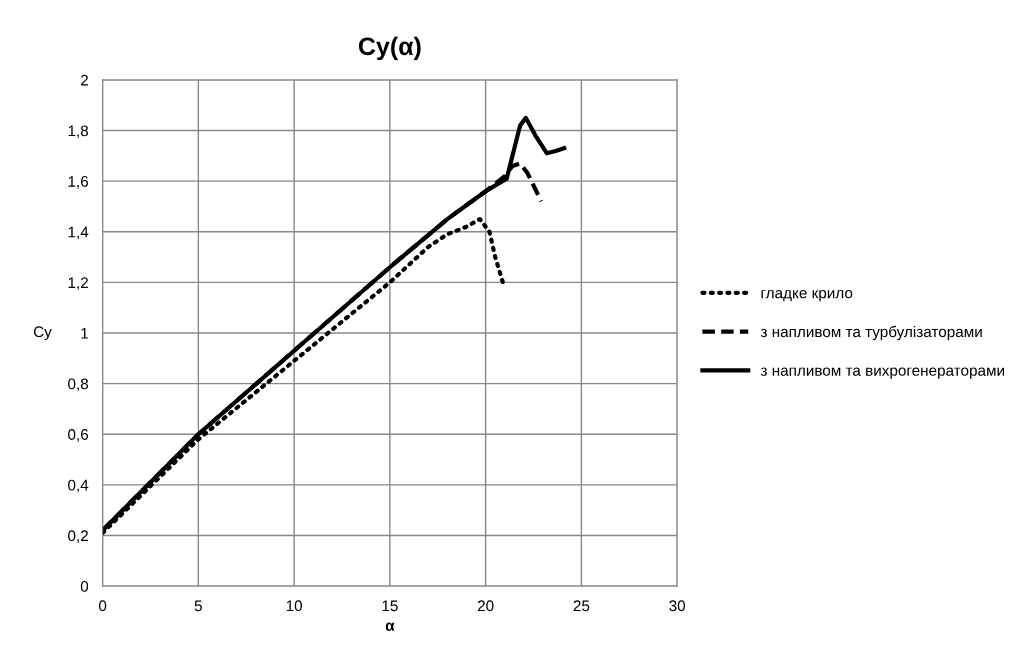  I want to click on y-tick-label: 0, so click(84, 586).